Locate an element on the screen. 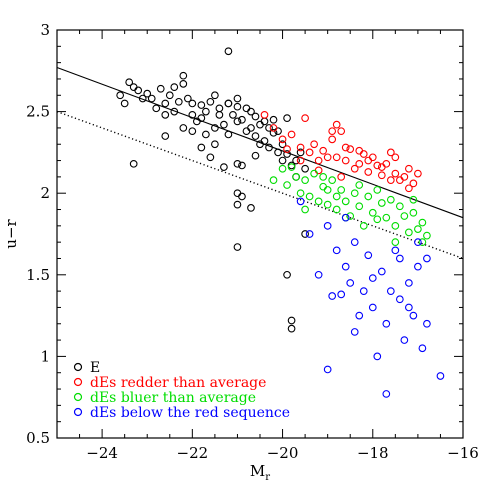 This screenshot has height=491, width=491. legend-marker-below is located at coordinates (78, 412).